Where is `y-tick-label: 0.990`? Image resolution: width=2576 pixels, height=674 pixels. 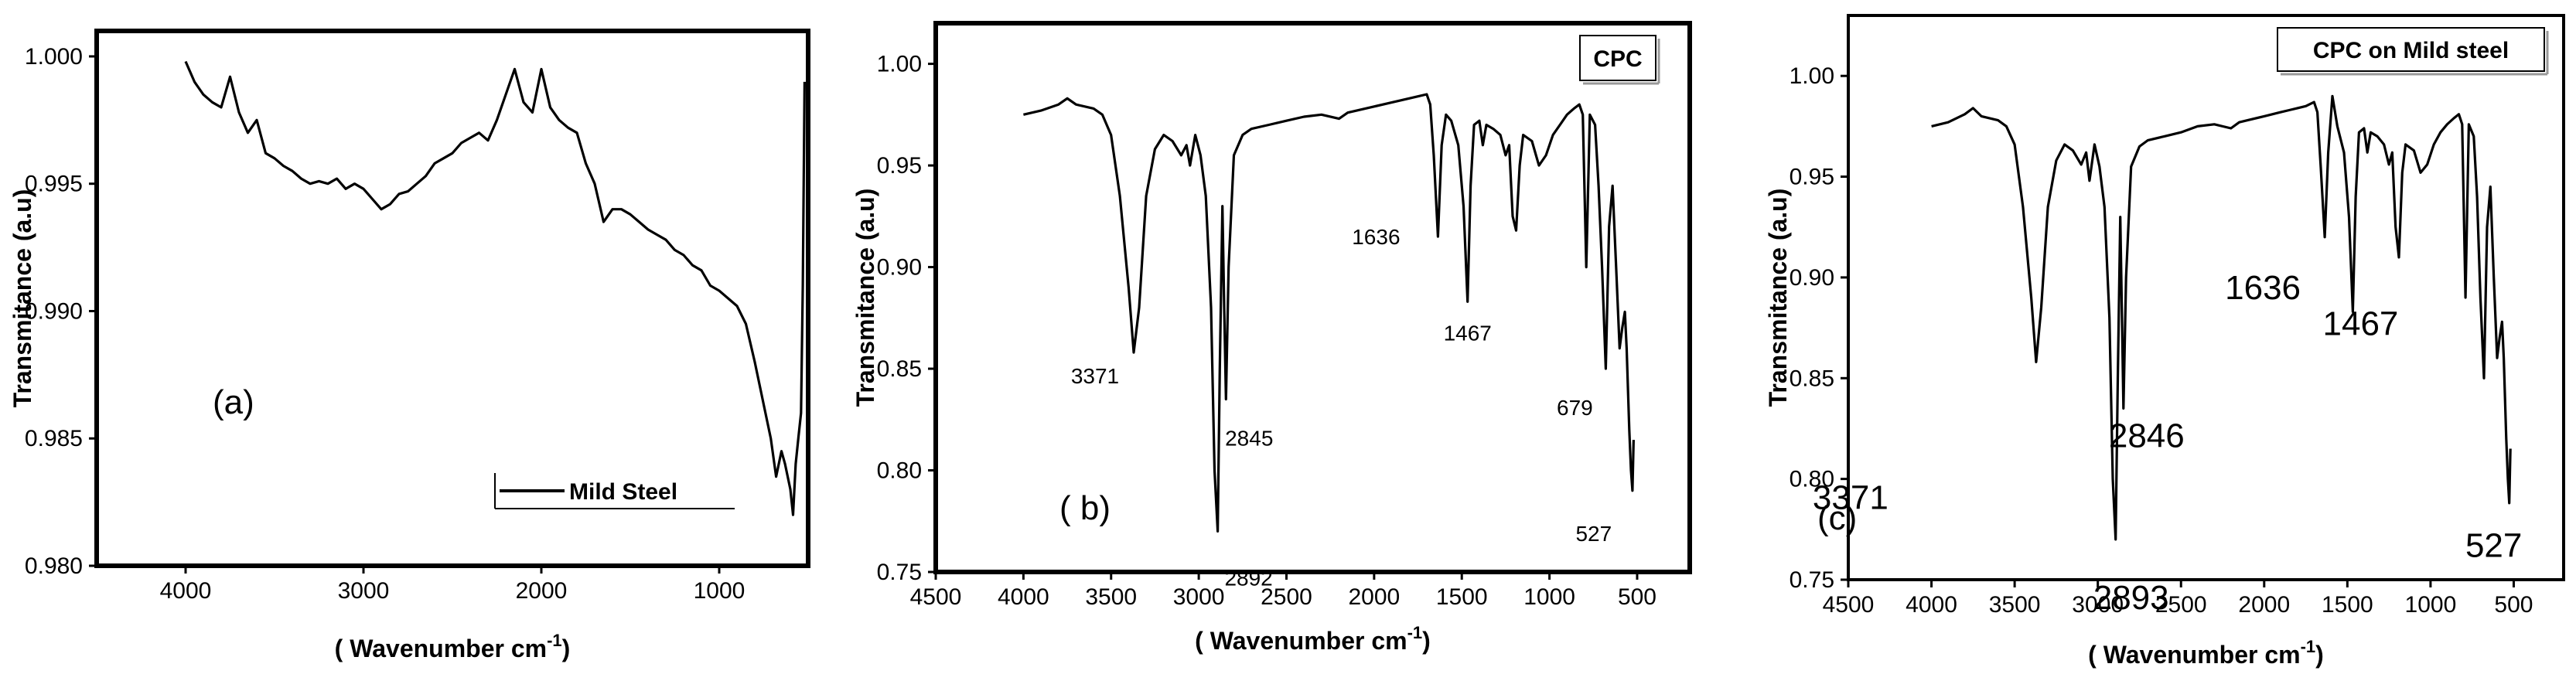
y-tick-label: 0.990 is located at coordinates (54, 311).